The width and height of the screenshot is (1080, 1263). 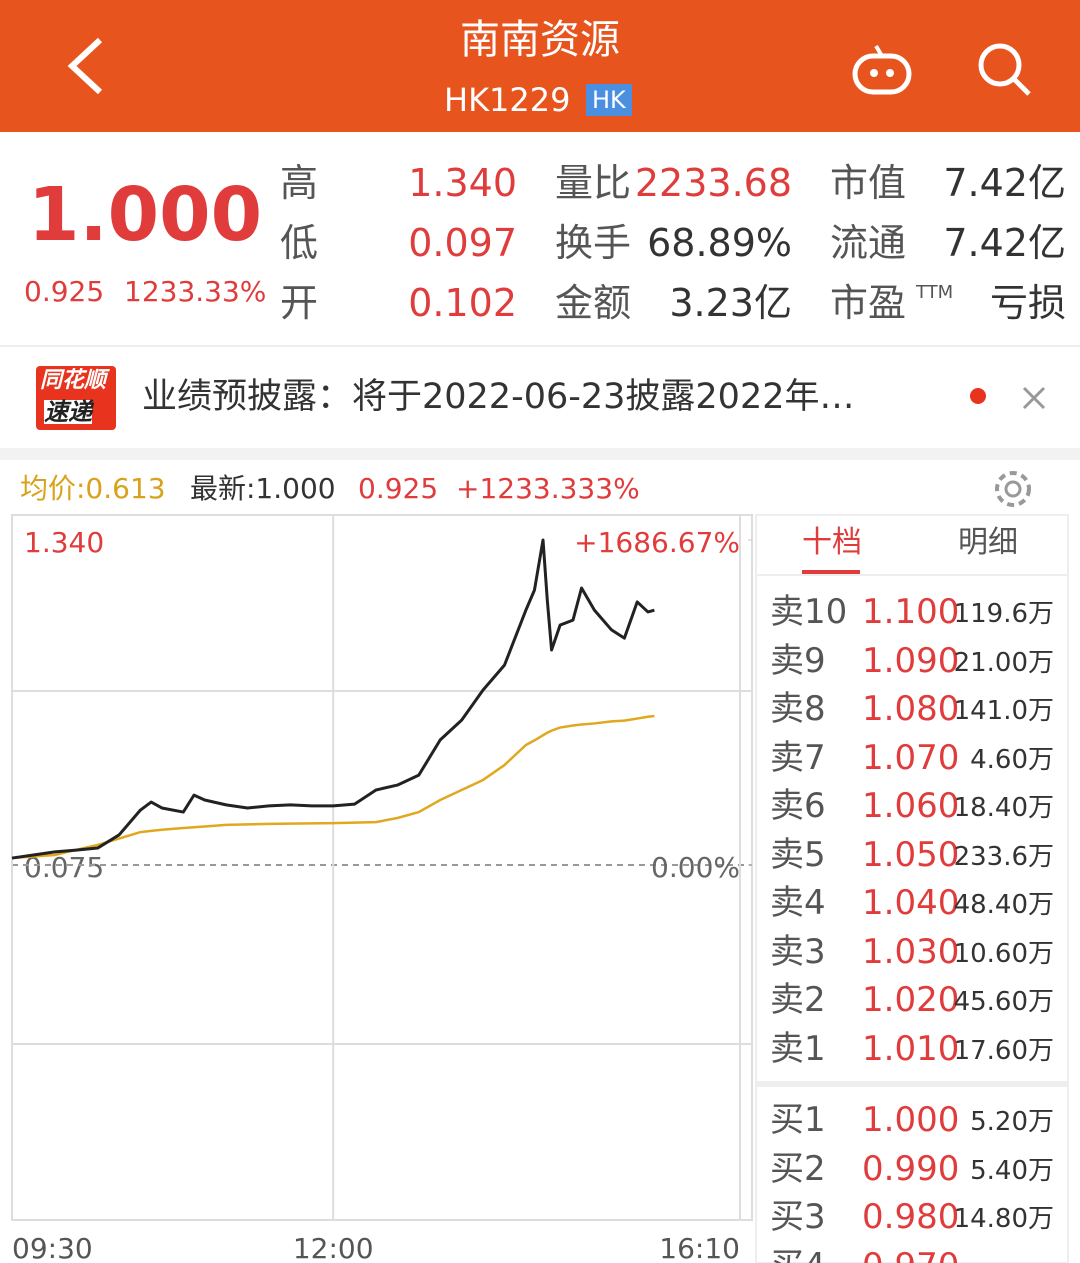 I want to click on y2-tick-label: 0.00%, so click(x=695, y=867).